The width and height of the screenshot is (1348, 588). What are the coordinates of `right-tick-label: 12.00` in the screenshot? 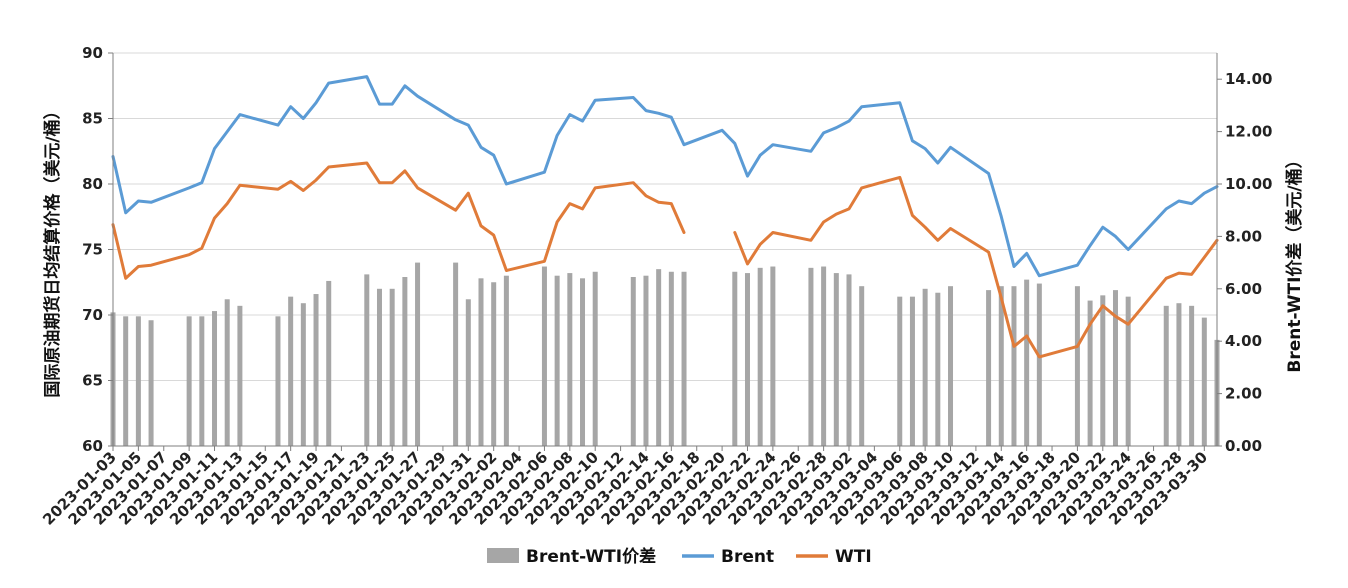 It's located at (1248, 132).